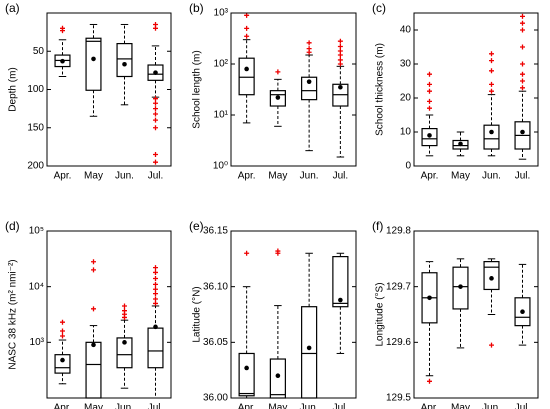 This screenshot has width=550, height=409. I want to click on panel-title: (f), so click(377, 226).